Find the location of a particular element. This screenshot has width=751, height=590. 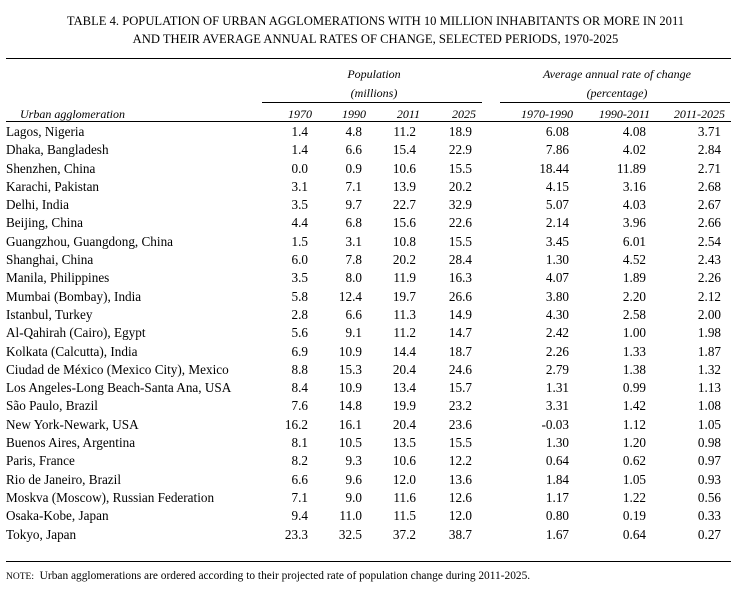

city-cell: Moskva (Moscow), Russian Federation is located at coordinates (110, 497).